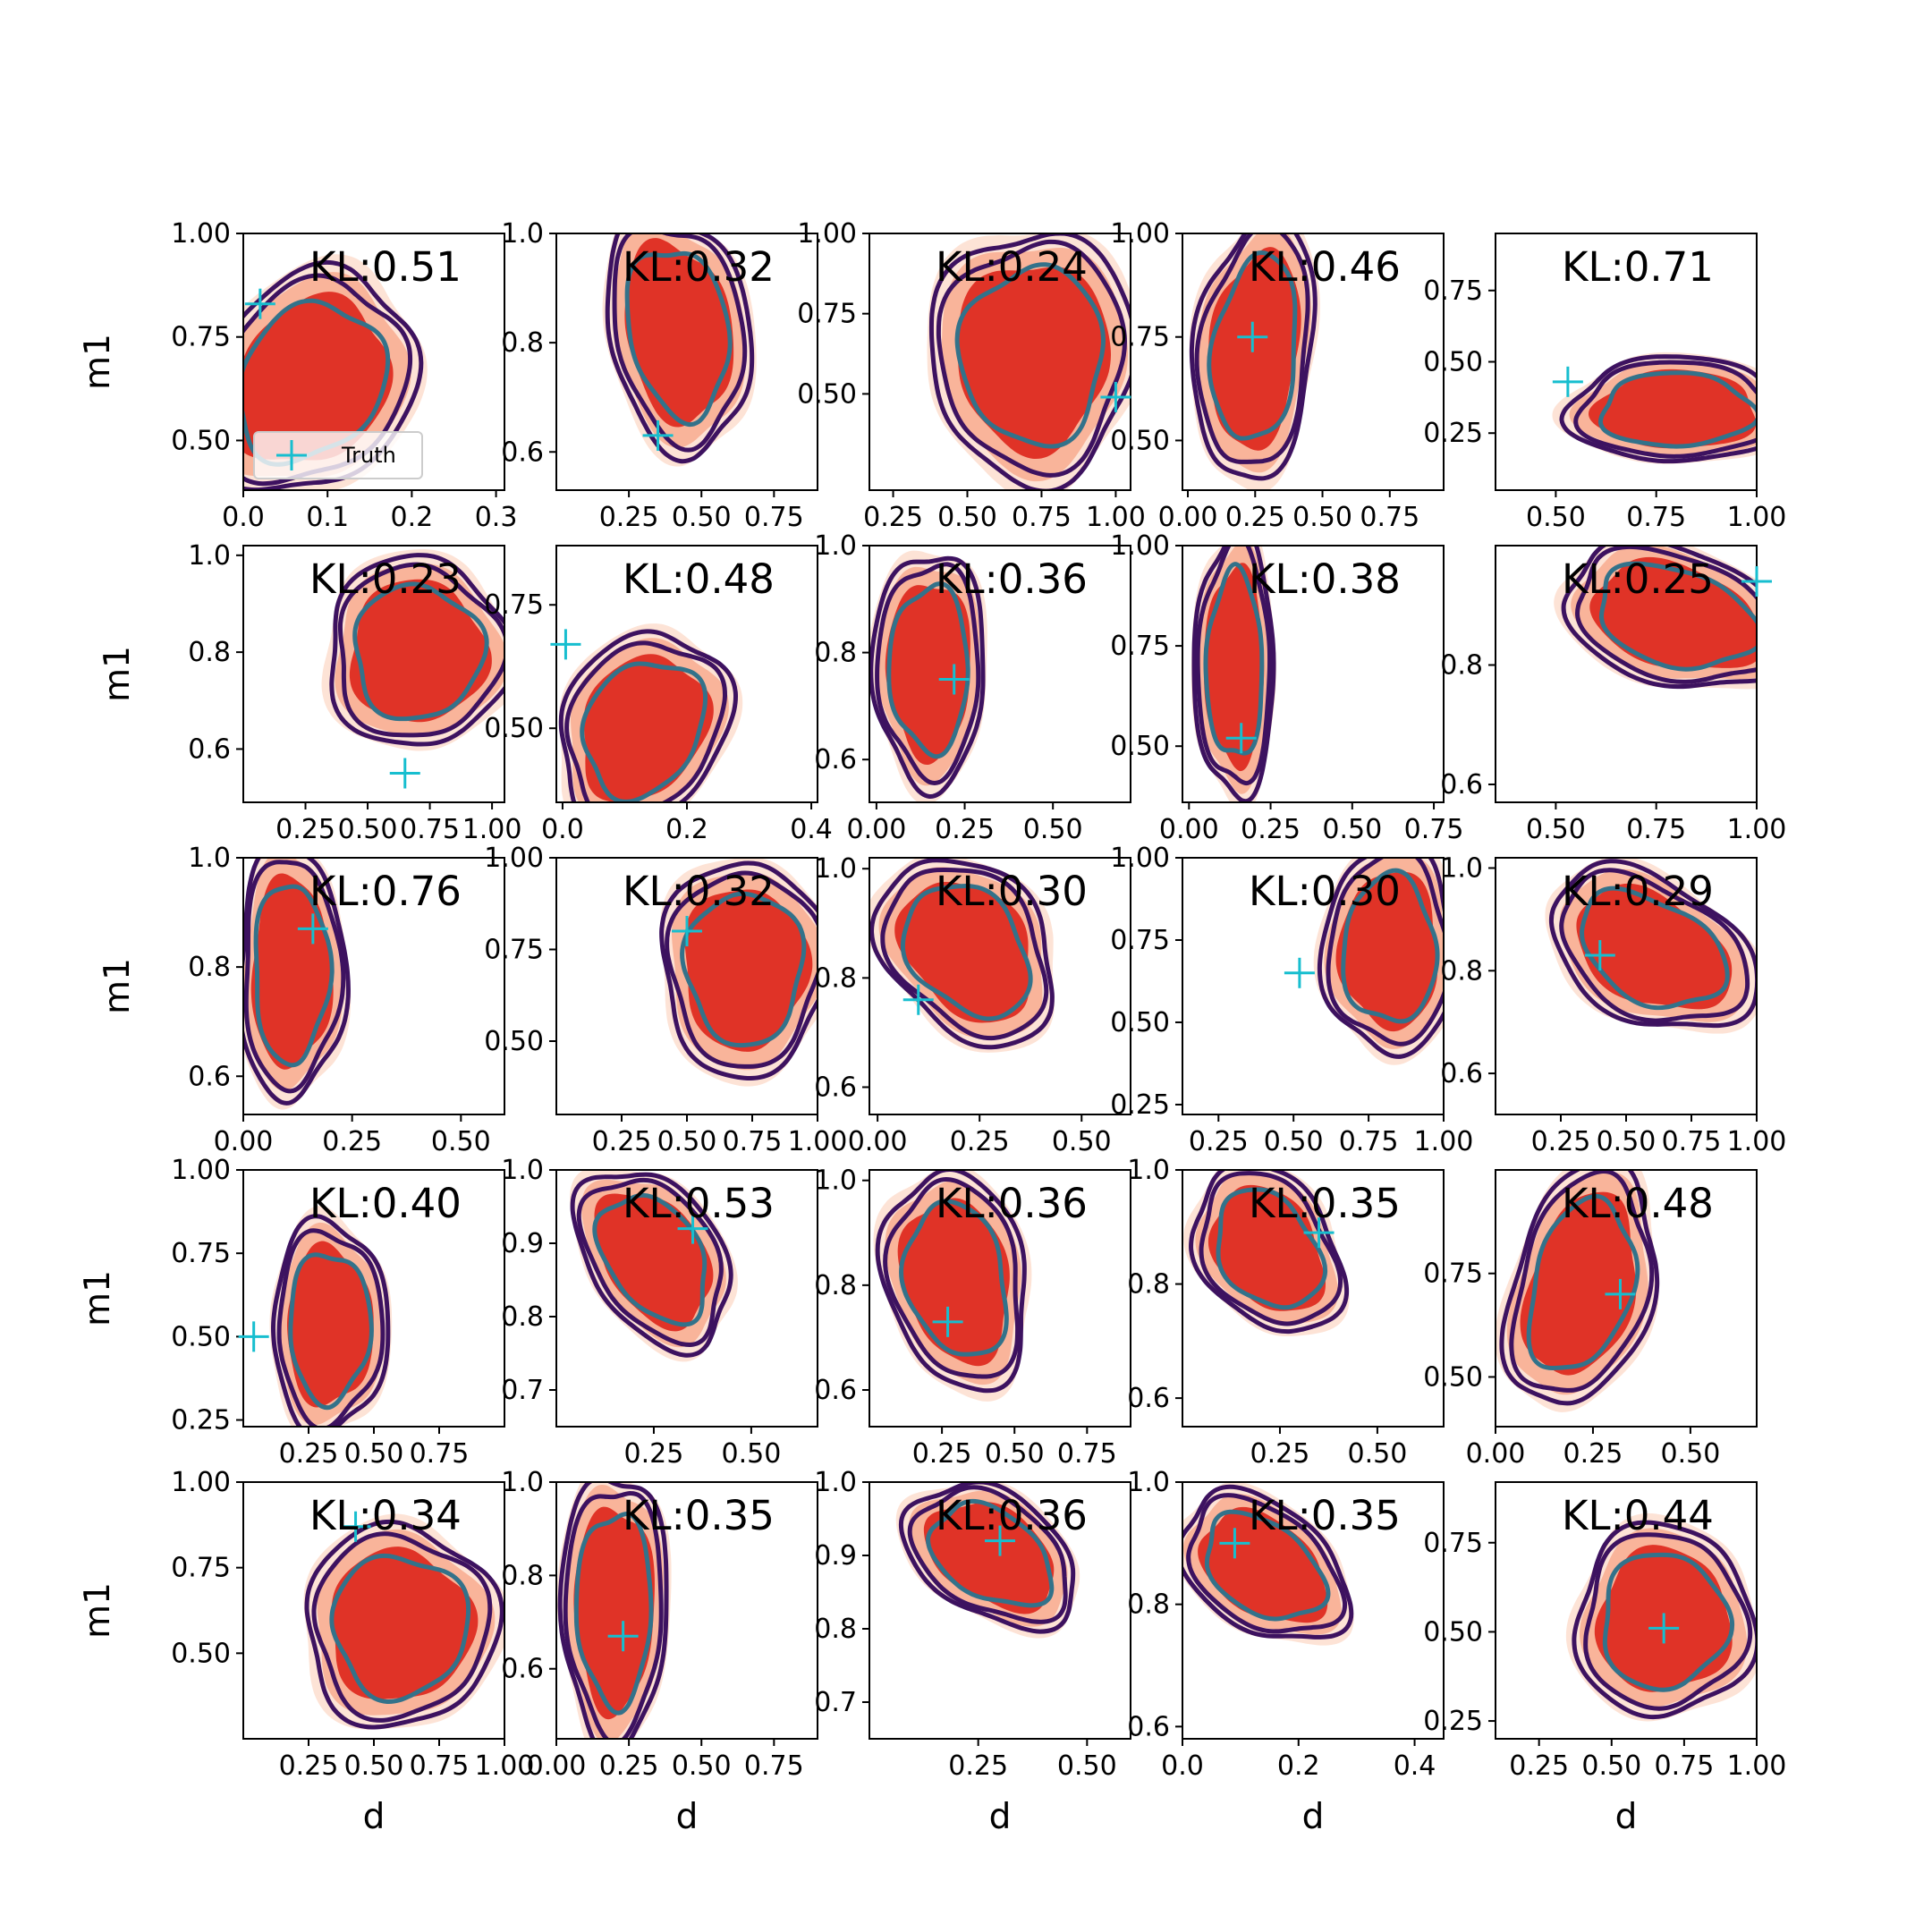  I want to click on panel-11: 0.00 0.25 0.50 0.6 0.8 1.0 KL:0.76 m1, so click(301, 1000).